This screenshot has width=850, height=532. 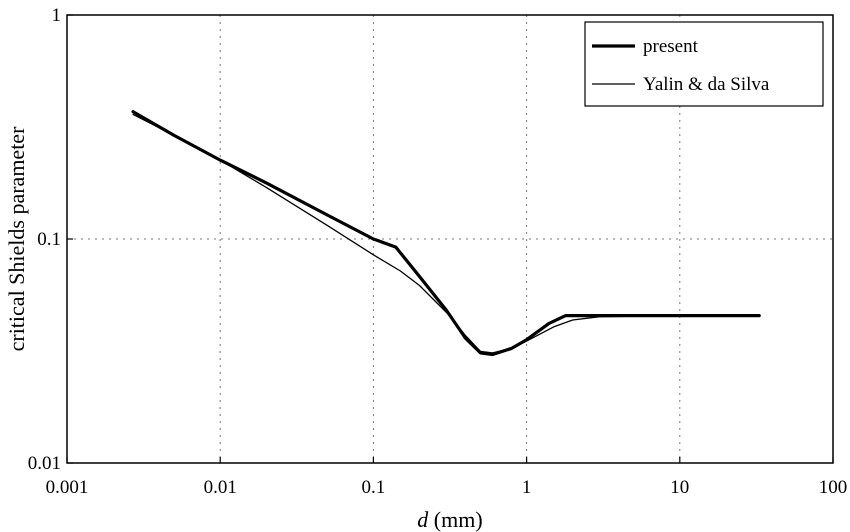 I want to click on x-tick-label: 0.01, so click(x=220, y=487).